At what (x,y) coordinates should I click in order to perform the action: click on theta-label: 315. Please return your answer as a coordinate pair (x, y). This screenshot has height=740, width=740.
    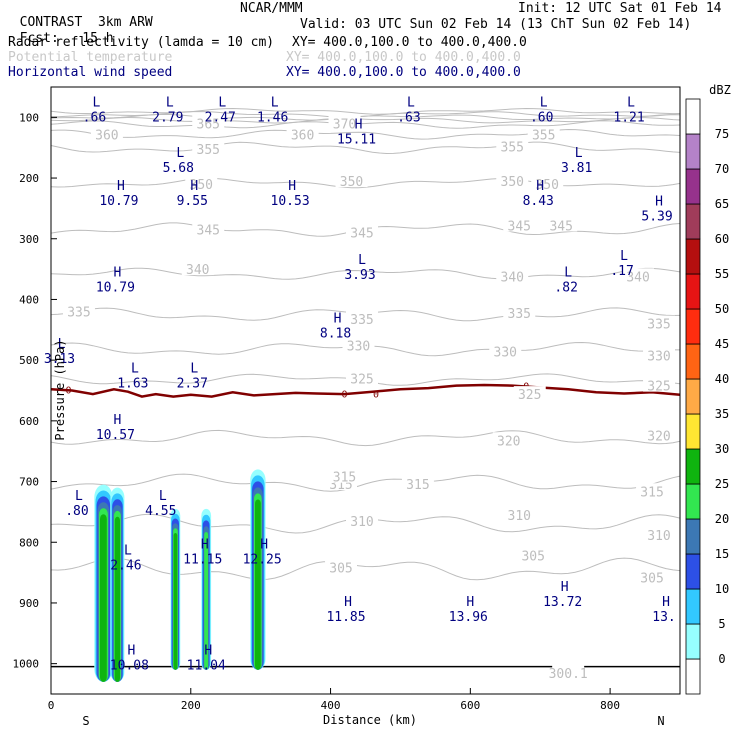
    Looking at the image, I should click on (344, 478).